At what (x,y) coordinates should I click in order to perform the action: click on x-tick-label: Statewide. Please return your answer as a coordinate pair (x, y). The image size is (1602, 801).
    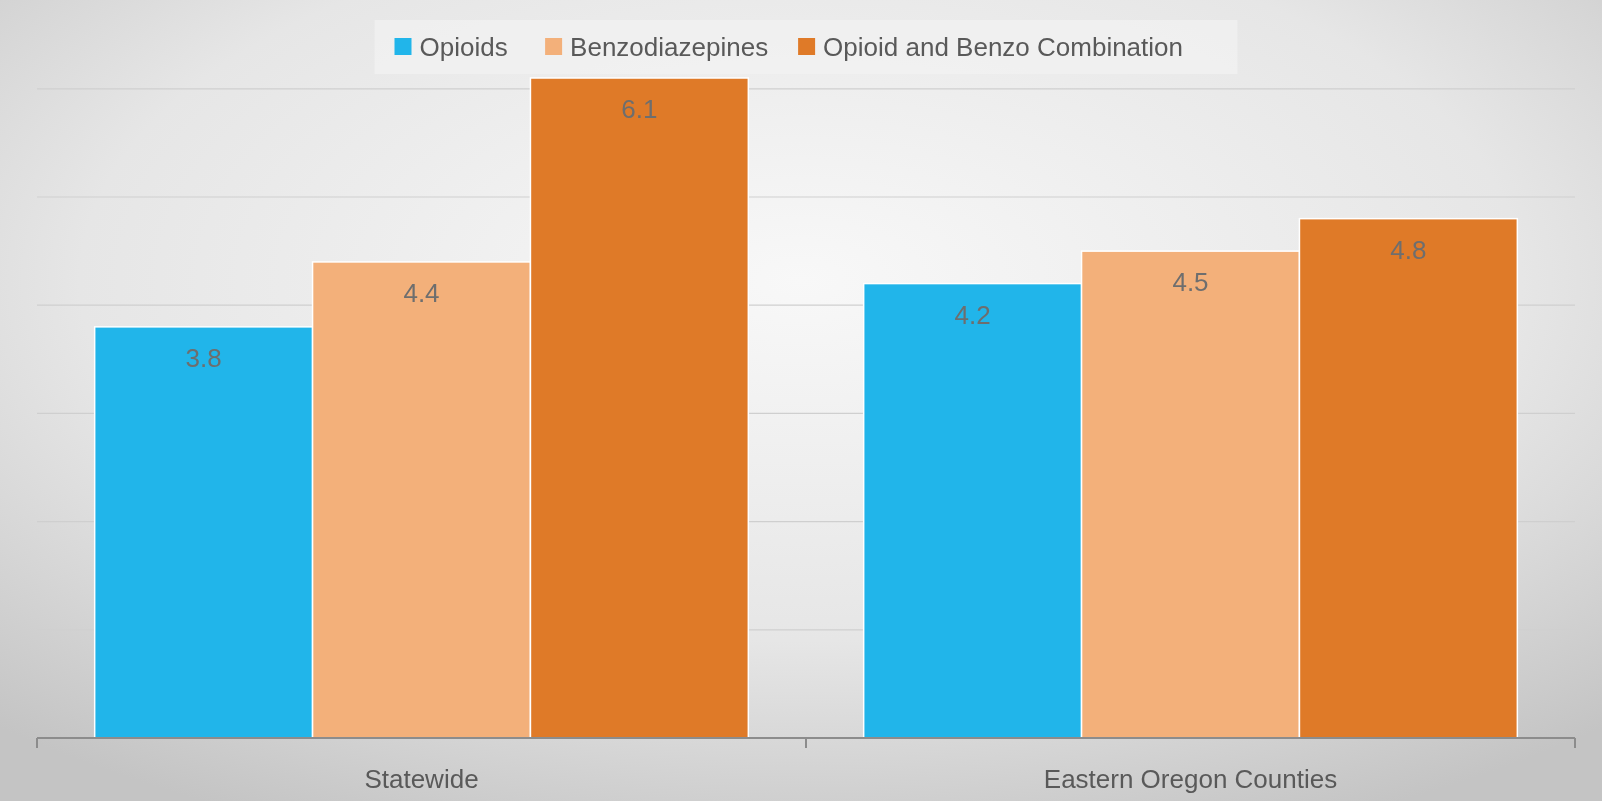
    Looking at the image, I should click on (421, 779).